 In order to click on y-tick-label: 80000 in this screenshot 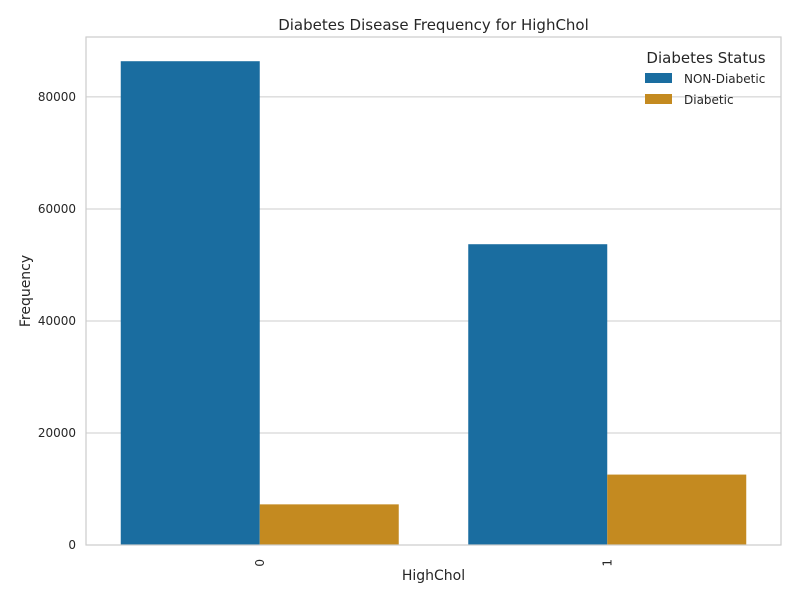, I will do `click(57, 97)`.